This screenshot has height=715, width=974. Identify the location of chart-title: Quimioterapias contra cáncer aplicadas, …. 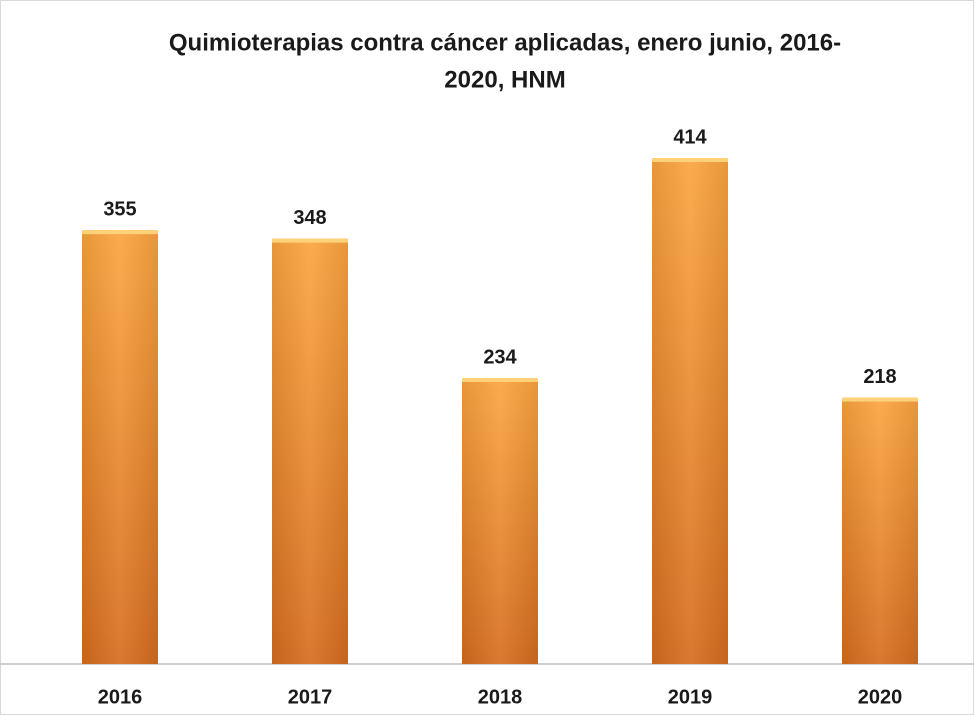
(505, 42).